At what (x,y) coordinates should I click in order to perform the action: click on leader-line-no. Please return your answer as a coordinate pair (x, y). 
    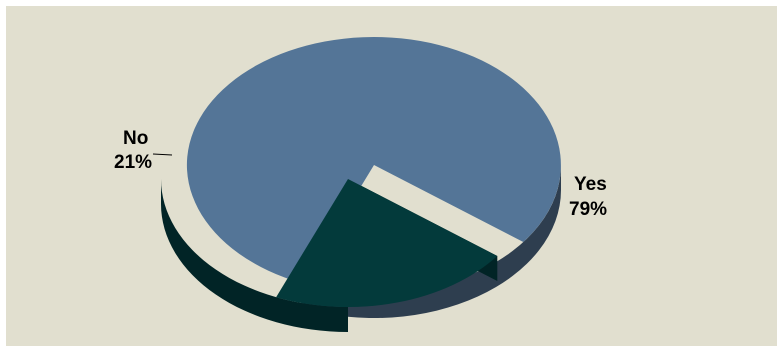
    Looking at the image, I should click on (162, 154).